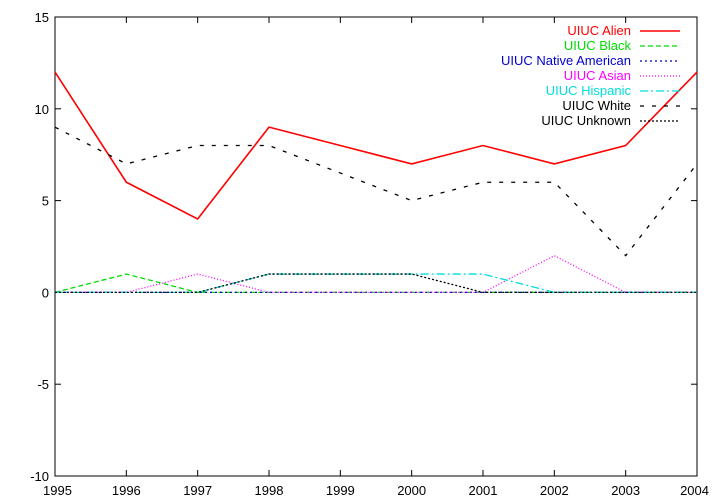  I want to click on series-line-uiuc-unknown, so click(376, 283).